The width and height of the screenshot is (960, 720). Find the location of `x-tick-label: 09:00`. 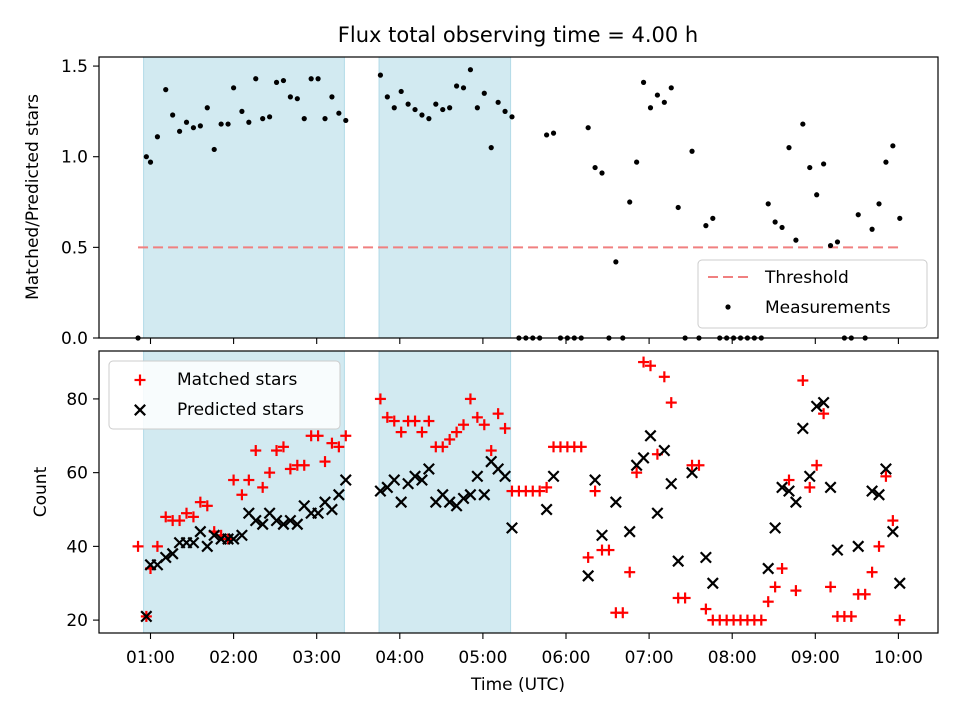

x-tick-label: 09:00 is located at coordinates (815, 658).